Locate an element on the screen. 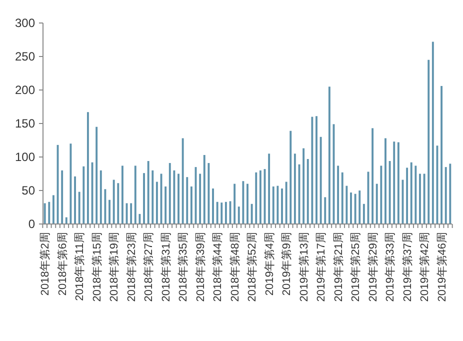 Image resolution: width=463 pixels, height=341 pixels. x-tick-label: 2018年第48周 is located at coordinates (235, 267).